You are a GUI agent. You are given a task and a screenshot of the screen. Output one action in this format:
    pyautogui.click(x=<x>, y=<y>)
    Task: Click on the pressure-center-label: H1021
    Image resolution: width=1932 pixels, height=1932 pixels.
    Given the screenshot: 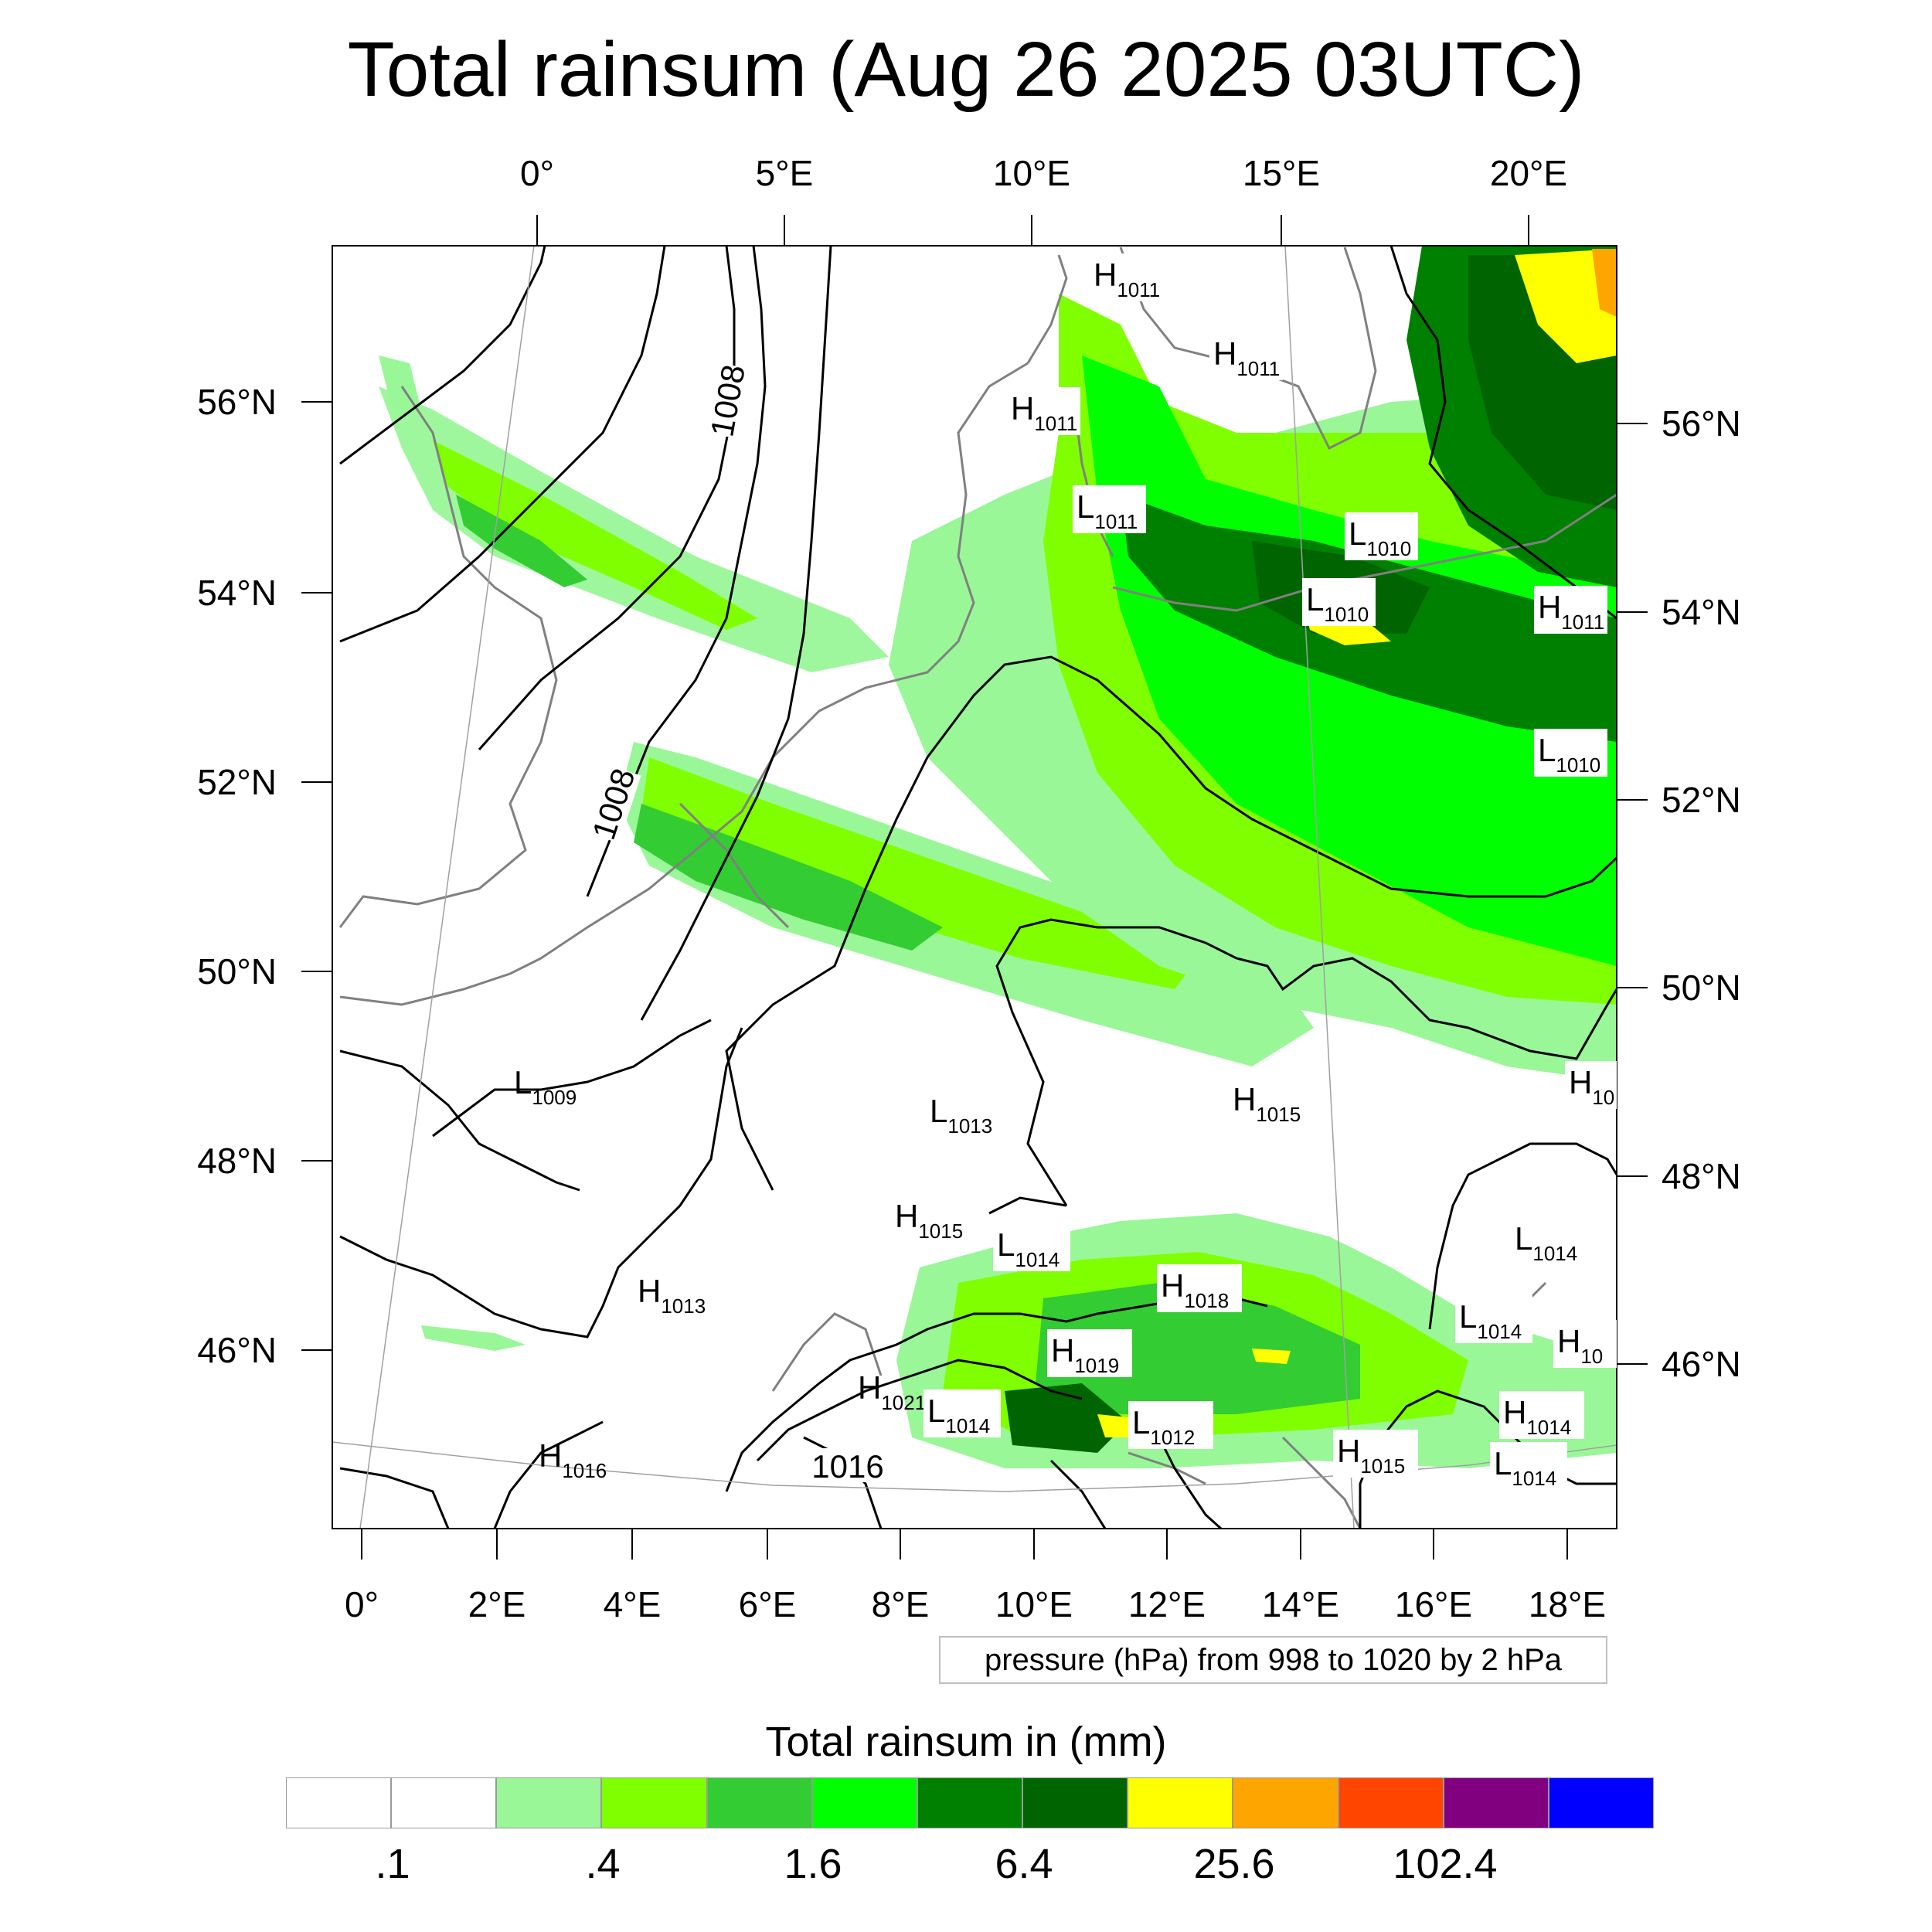 What is the action you would take?
    pyautogui.click(x=892, y=1391)
    